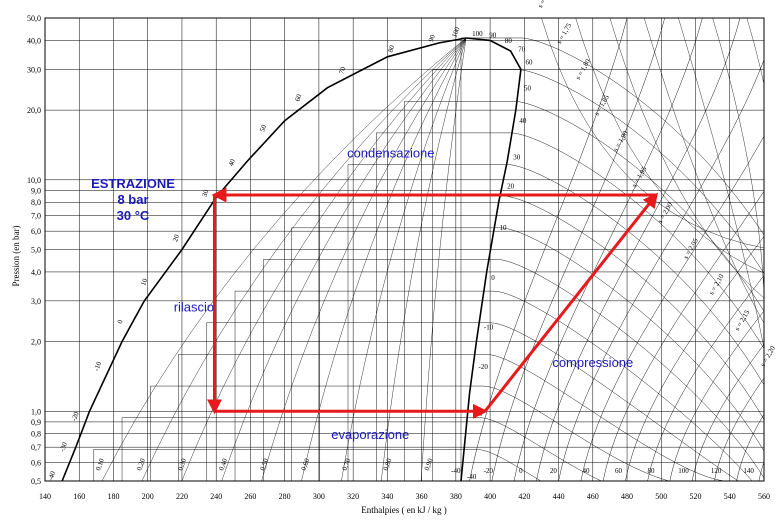 The width and height of the screenshot is (784, 523). Describe the element at coordinates (523, 121) in the screenshot. I see `temperature-label-vapor: 40` at that location.